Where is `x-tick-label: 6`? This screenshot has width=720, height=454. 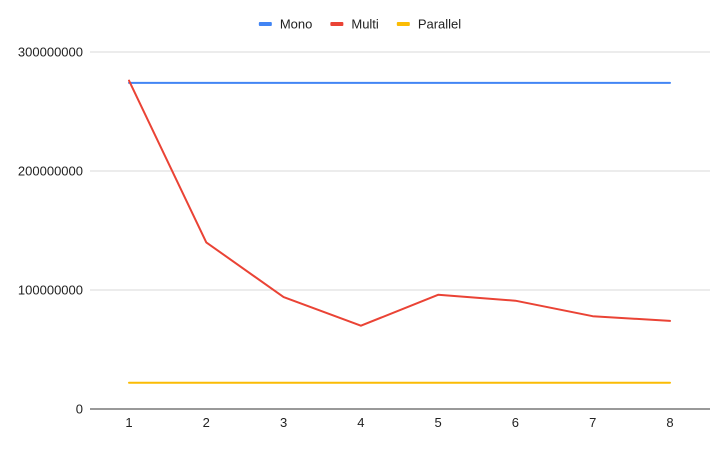
x-tick-label: 6 is located at coordinates (515, 422).